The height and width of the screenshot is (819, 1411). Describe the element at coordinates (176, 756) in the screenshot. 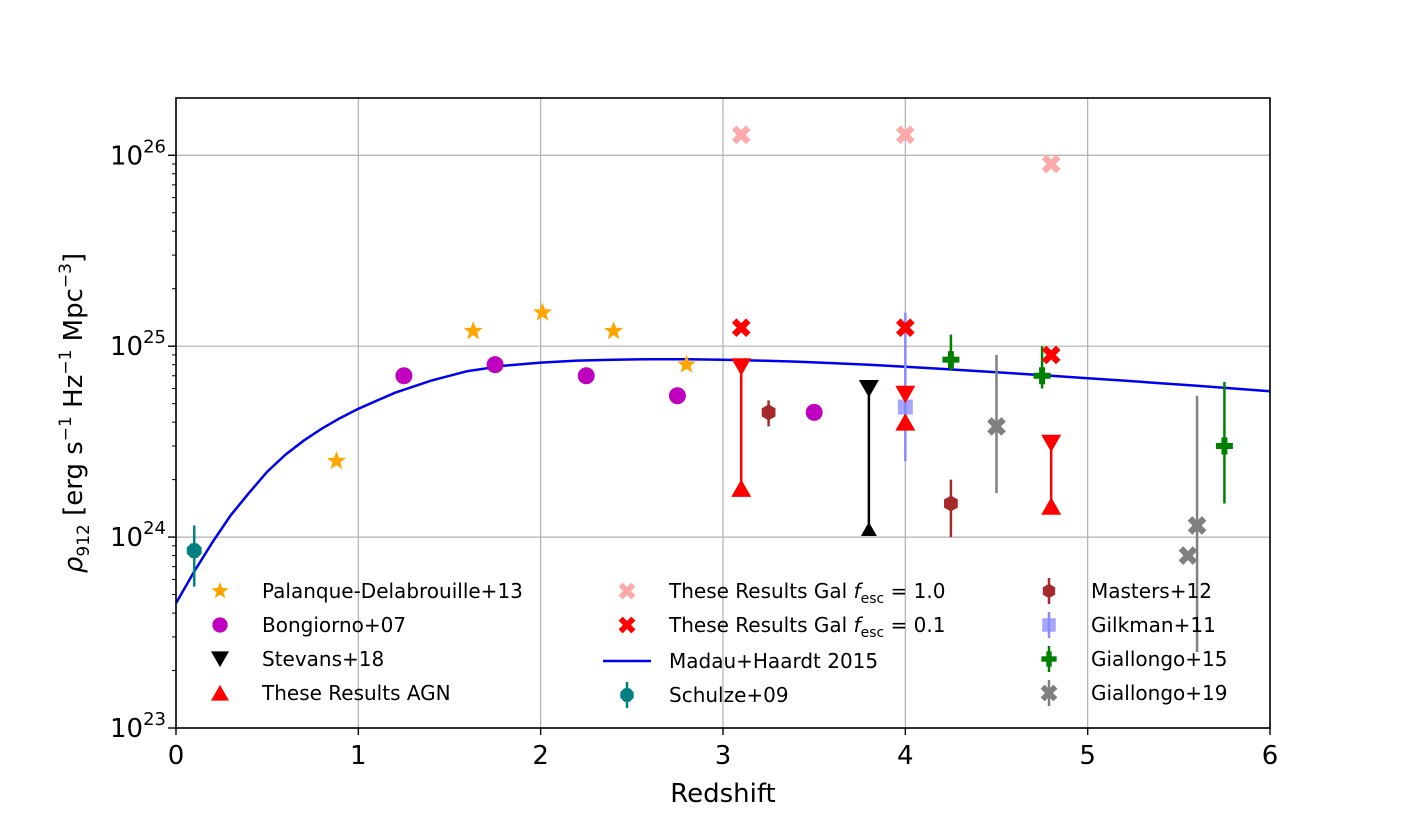

I see `x-tick-label: 0` at that location.